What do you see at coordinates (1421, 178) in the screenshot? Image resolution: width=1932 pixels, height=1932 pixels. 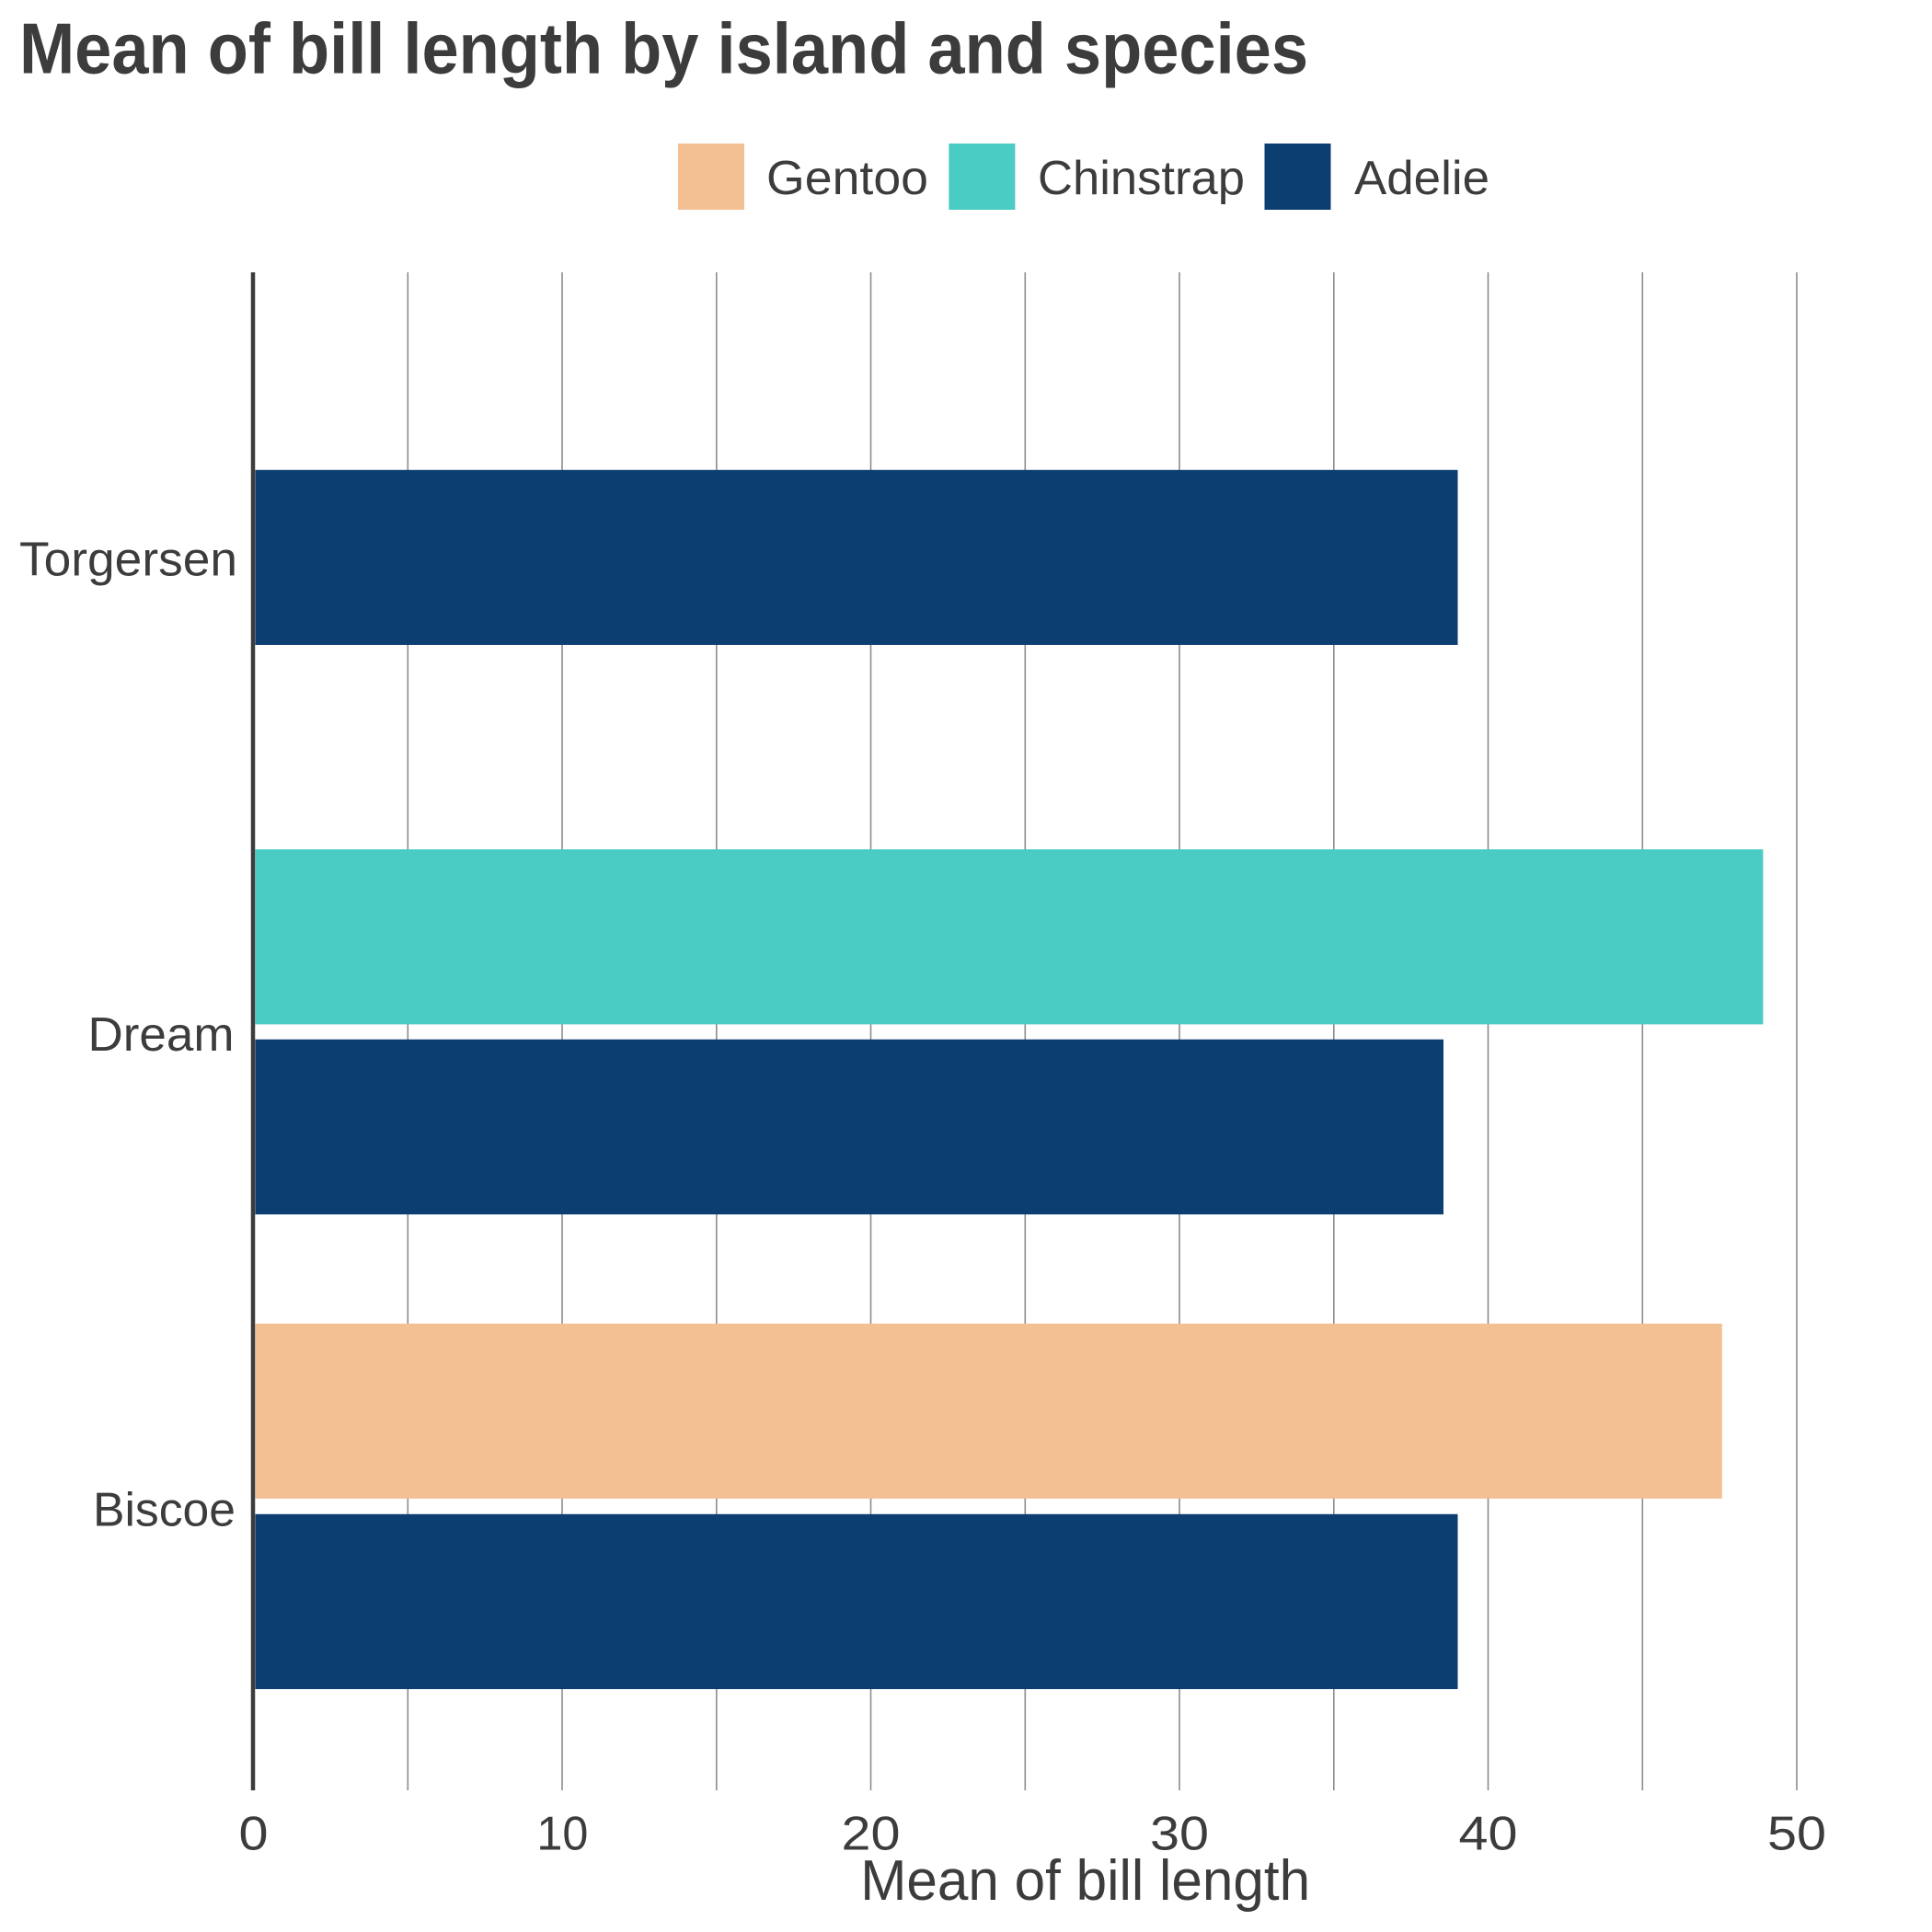 I see `svg-text: Adelie` at bounding box center [1421, 178].